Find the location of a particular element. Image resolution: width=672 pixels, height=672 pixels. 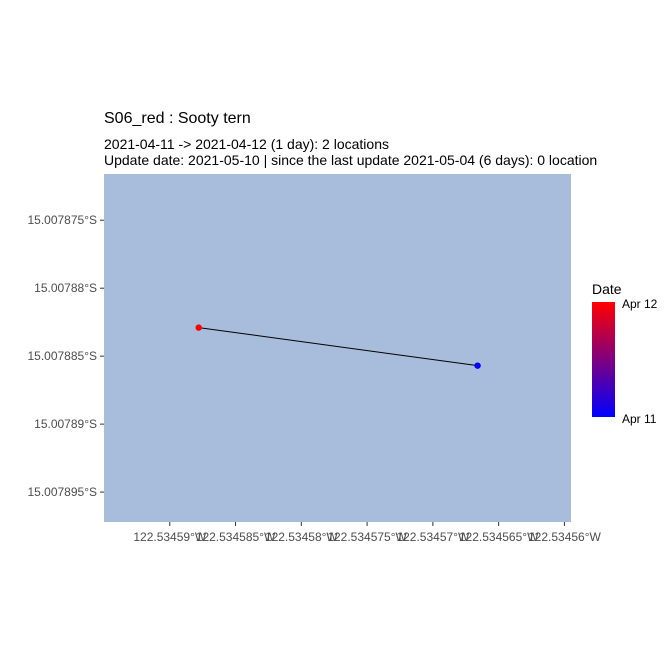

track-line is located at coordinates (338, 347).